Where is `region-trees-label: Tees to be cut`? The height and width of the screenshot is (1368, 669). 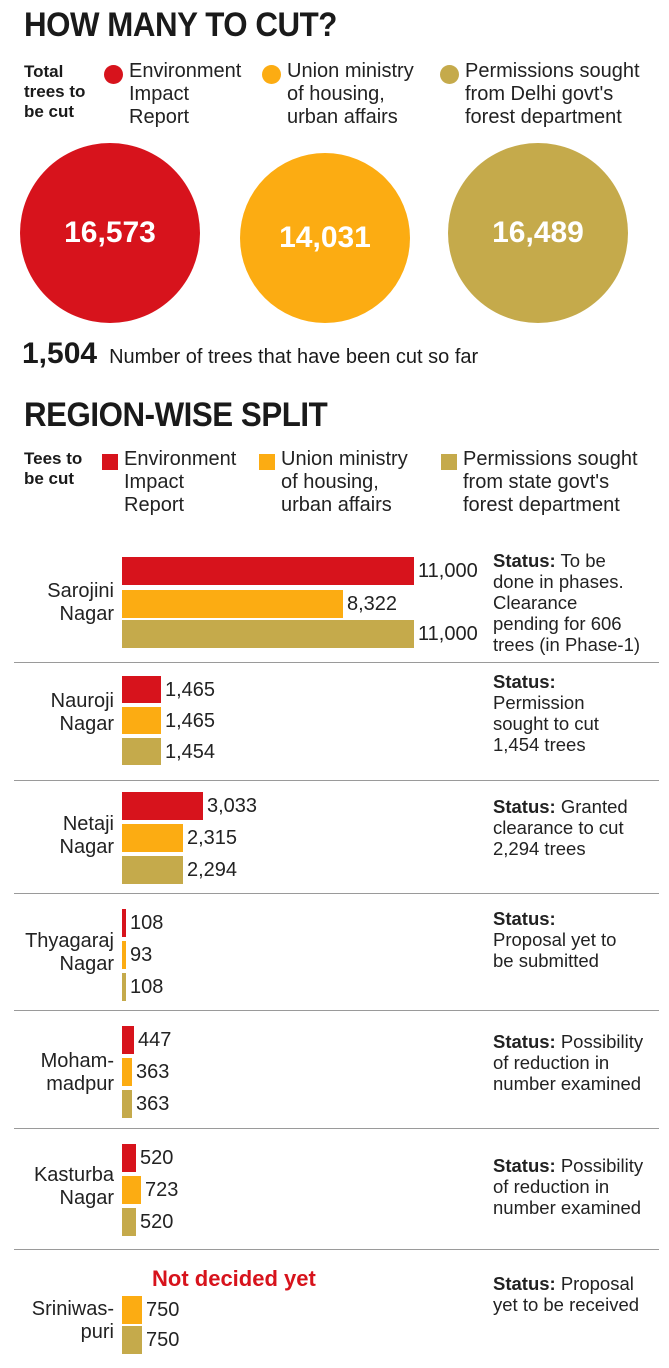 region-trees-label: Tees to be cut is located at coordinates (53, 468).